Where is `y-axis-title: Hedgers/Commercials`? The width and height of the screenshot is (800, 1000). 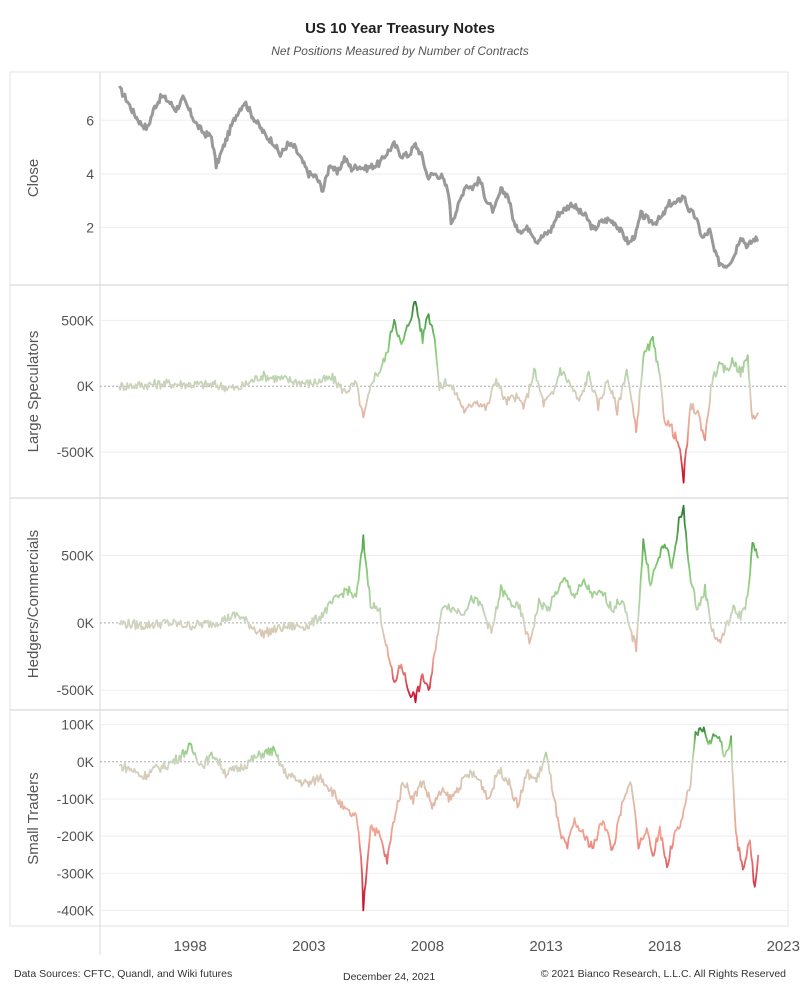
y-axis-title: Hedgers/Commercials is located at coordinates (33, 604).